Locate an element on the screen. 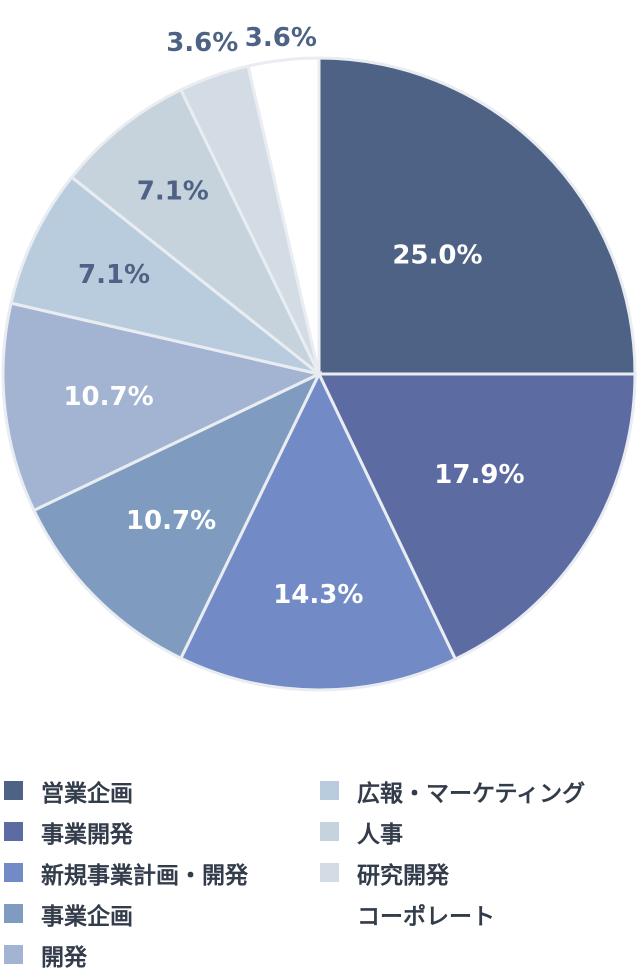 This screenshot has width=638, height=975. legend-item-1: 営業企画 is located at coordinates (126, 790).